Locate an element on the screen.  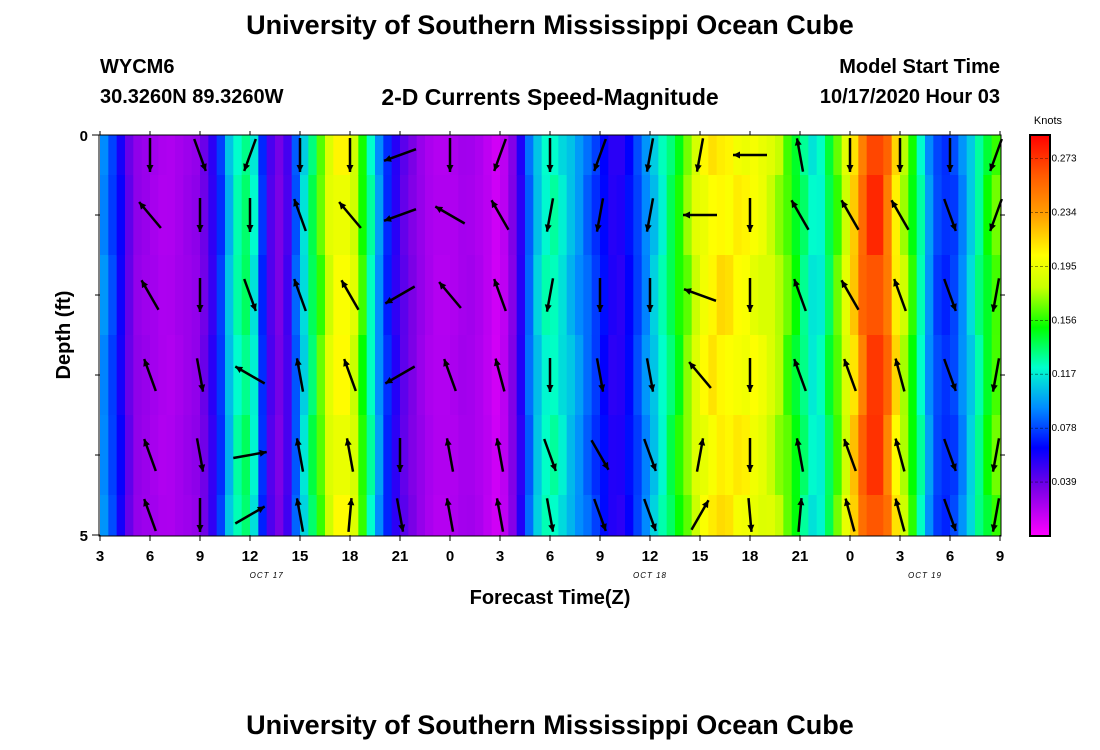
colorbar-ticks: 0.039 0.078 0.117 0.156 0.195 0.234 0.273 is located at coordinates (1053, 321).